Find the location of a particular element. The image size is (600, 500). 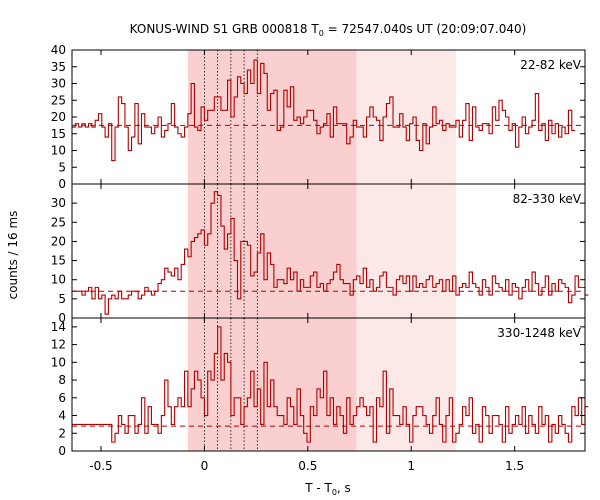

y-tick-label: 4 is located at coordinates (62, 416).